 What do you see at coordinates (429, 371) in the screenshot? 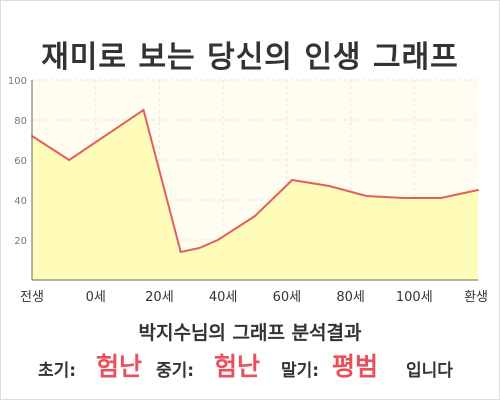
I see `result-suffix: 입니다` at bounding box center [429, 371].